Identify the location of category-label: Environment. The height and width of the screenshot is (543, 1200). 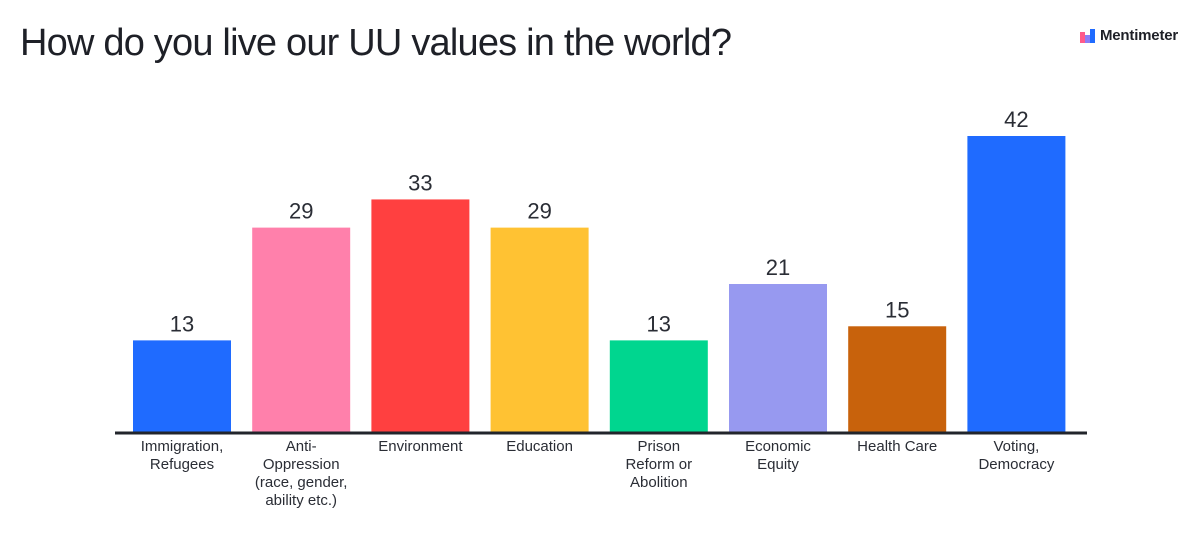
(420, 446).